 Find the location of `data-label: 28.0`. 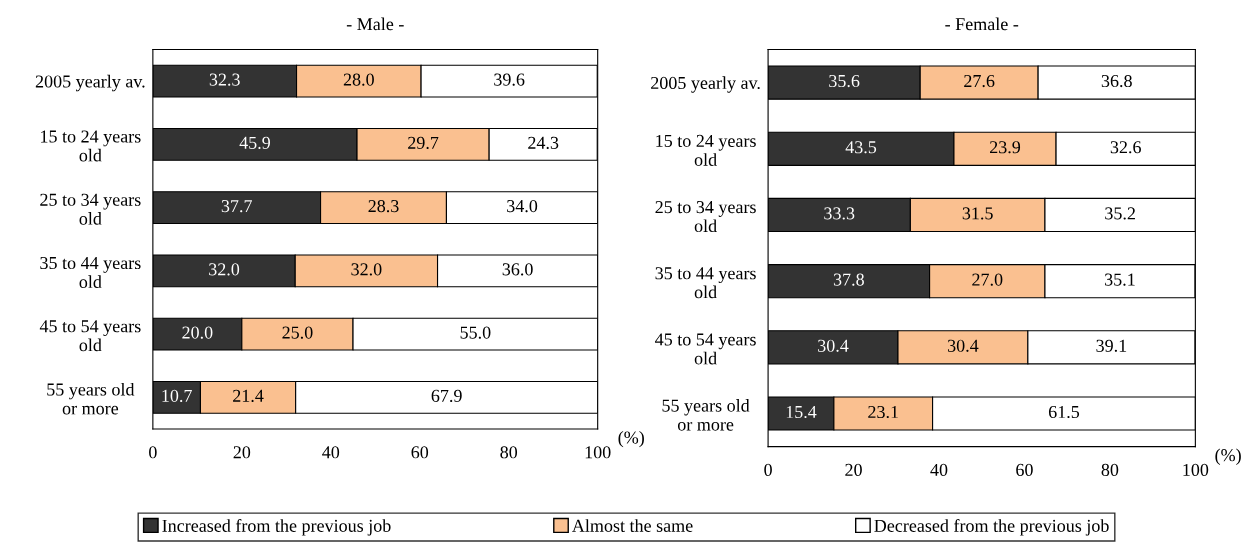

data-label: 28.0 is located at coordinates (358, 79).